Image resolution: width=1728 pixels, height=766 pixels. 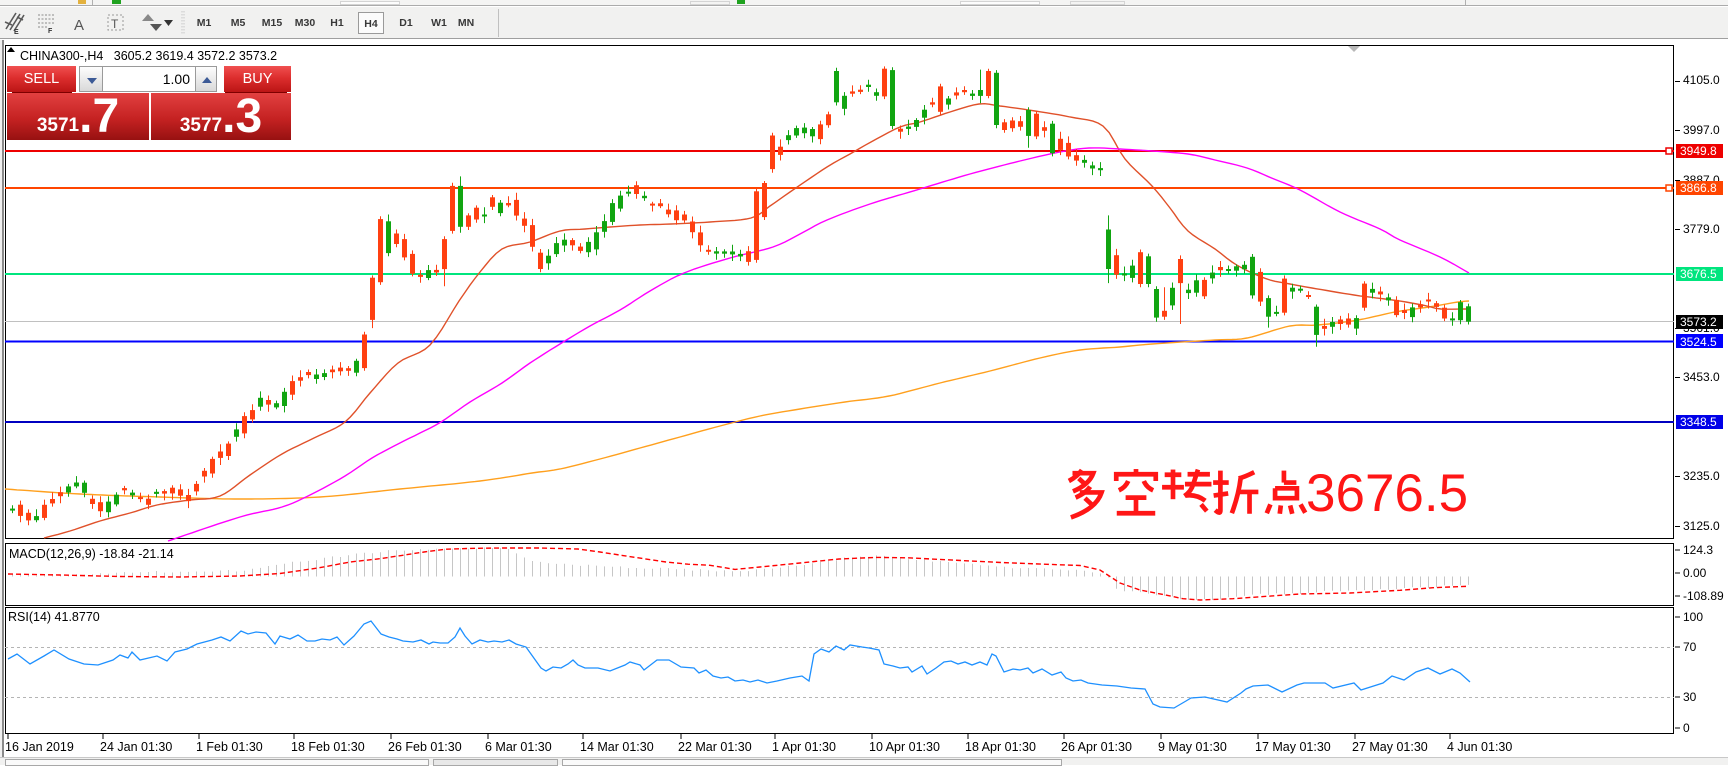 I want to click on svg-text: -108.89, so click(x=1703, y=596).